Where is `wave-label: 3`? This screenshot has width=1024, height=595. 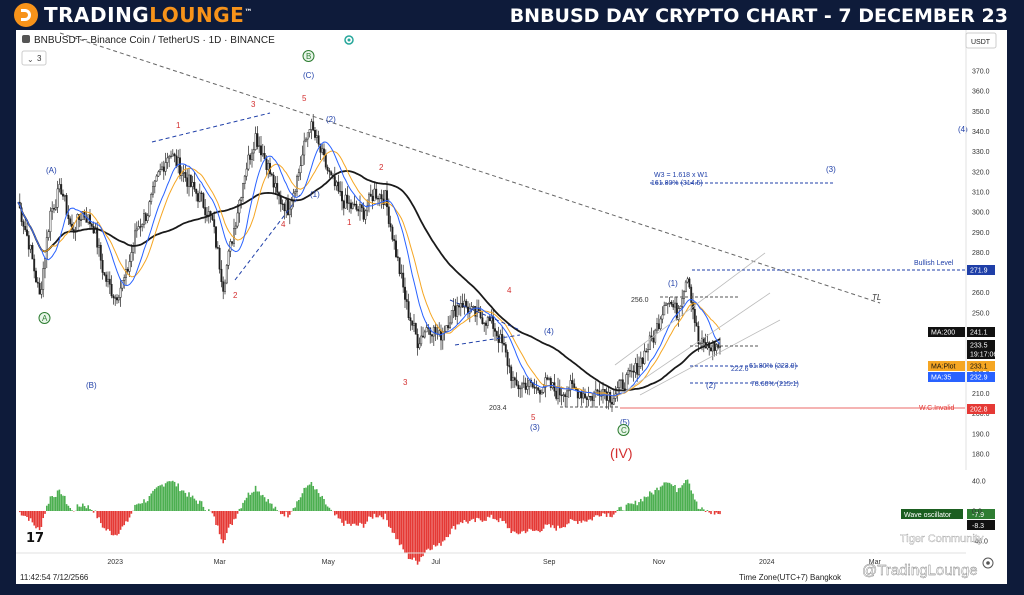 wave-label: 3 is located at coordinates (405, 382).